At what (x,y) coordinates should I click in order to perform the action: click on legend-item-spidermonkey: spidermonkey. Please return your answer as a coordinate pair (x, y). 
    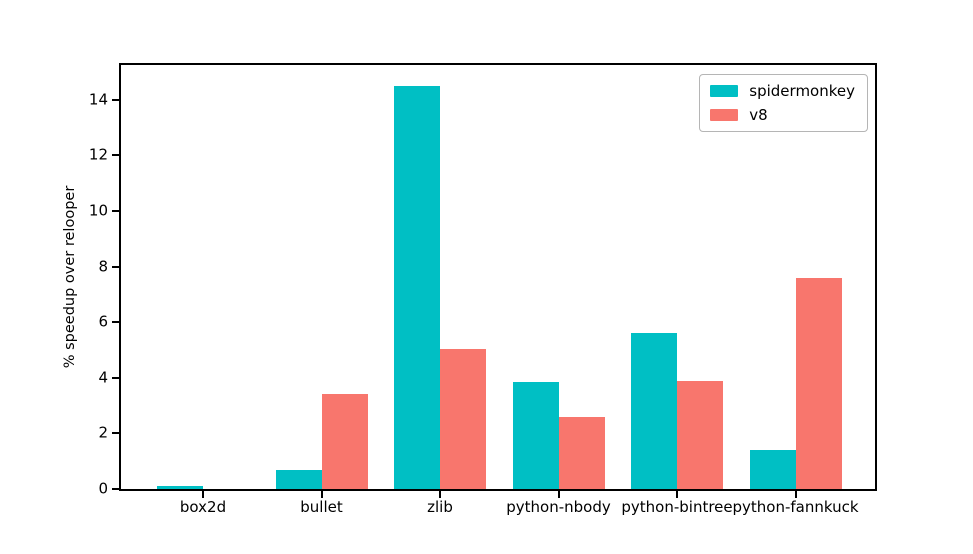
    Looking at the image, I should click on (782, 91).